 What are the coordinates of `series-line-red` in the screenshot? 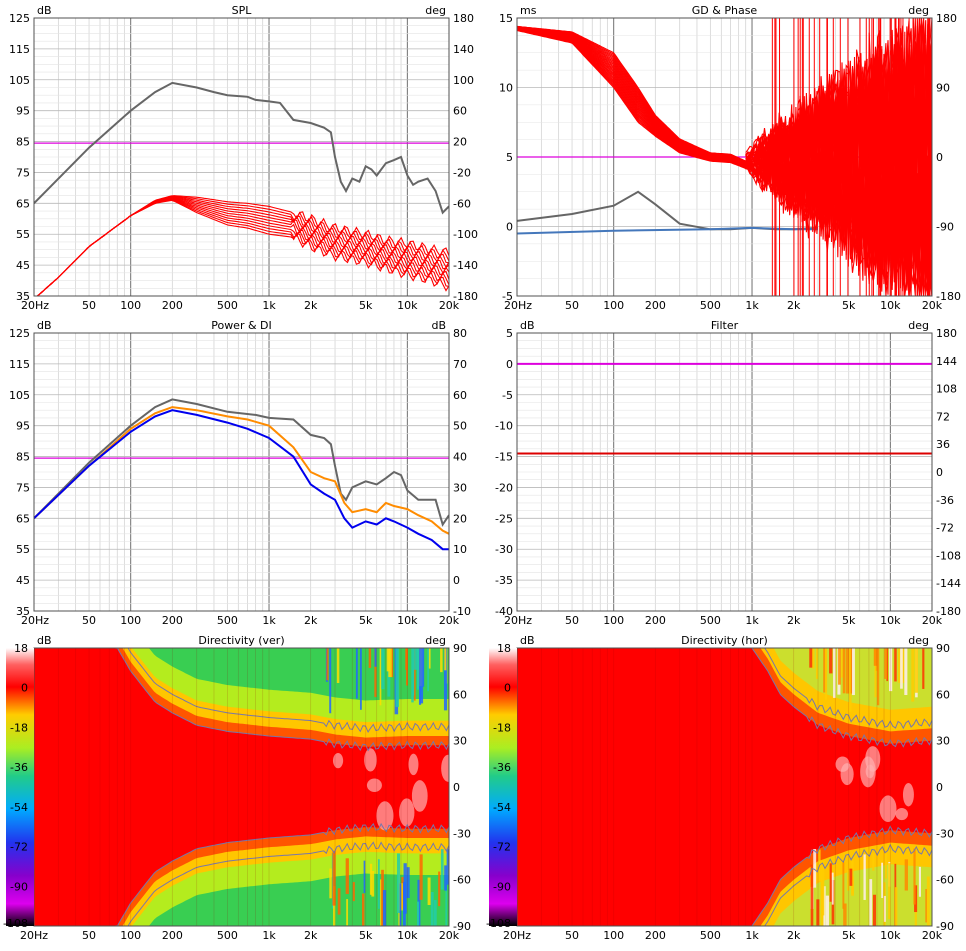 It's located at (242, 247).